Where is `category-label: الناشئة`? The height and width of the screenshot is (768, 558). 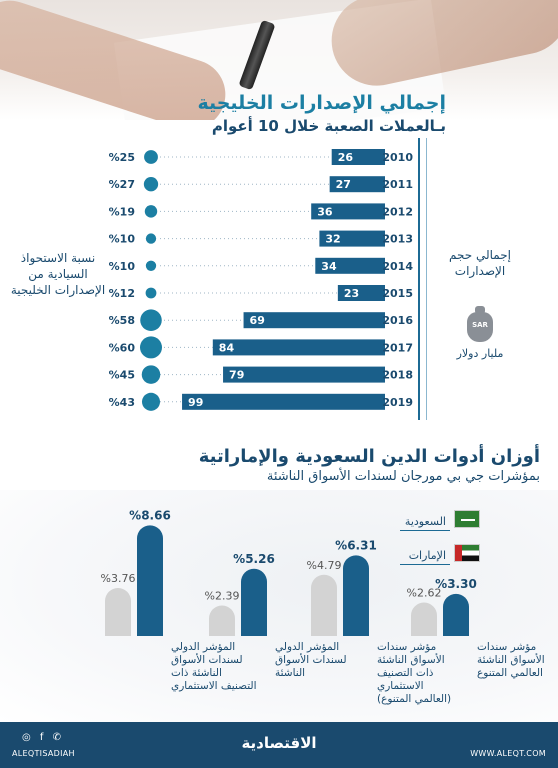 category-label: الناشئة is located at coordinates (290, 673).